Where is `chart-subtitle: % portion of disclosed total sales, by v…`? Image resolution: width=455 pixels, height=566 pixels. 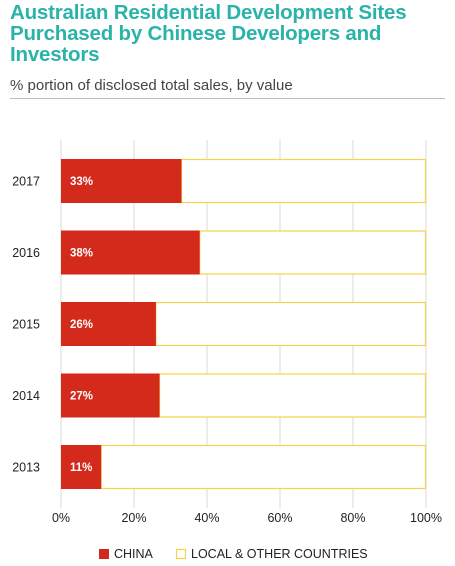
chart-subtitle: % portion of disclosed total sales, by v… is located at coordinates (151, 85).